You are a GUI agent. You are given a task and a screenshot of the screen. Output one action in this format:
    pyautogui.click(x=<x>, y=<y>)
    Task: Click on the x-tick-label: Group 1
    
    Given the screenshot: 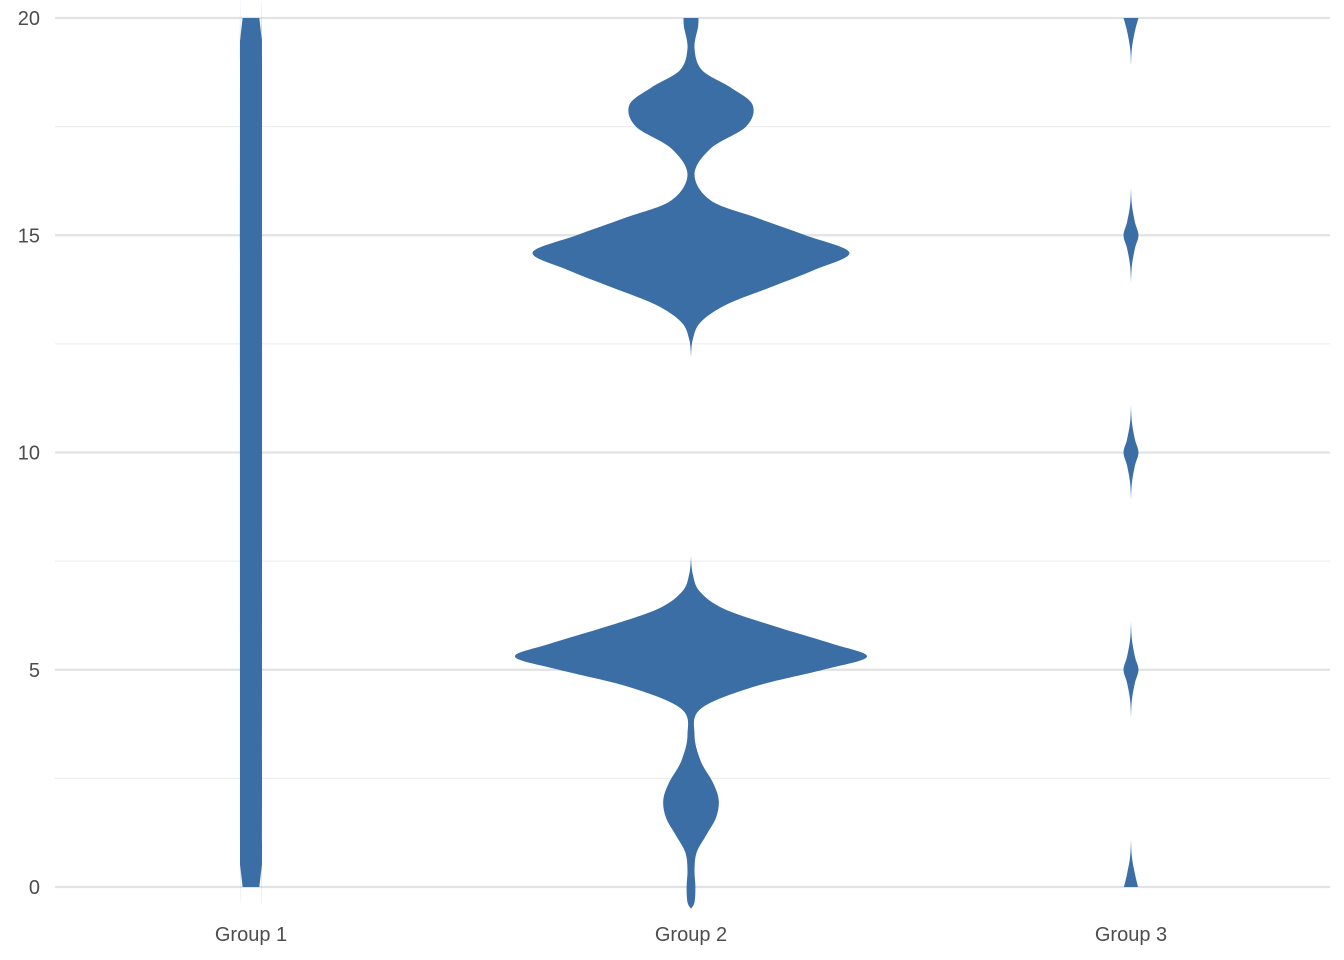 What is the action you would take?
    pyautogui.click(x=251, y=935)
    